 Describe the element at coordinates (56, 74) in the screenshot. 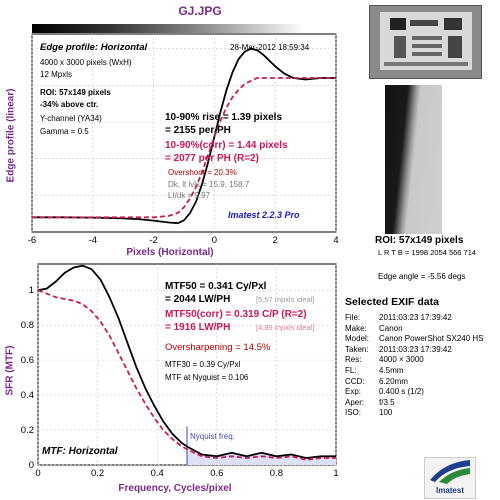

I see `edge-mpxls: 12 Mpxls` at that location.